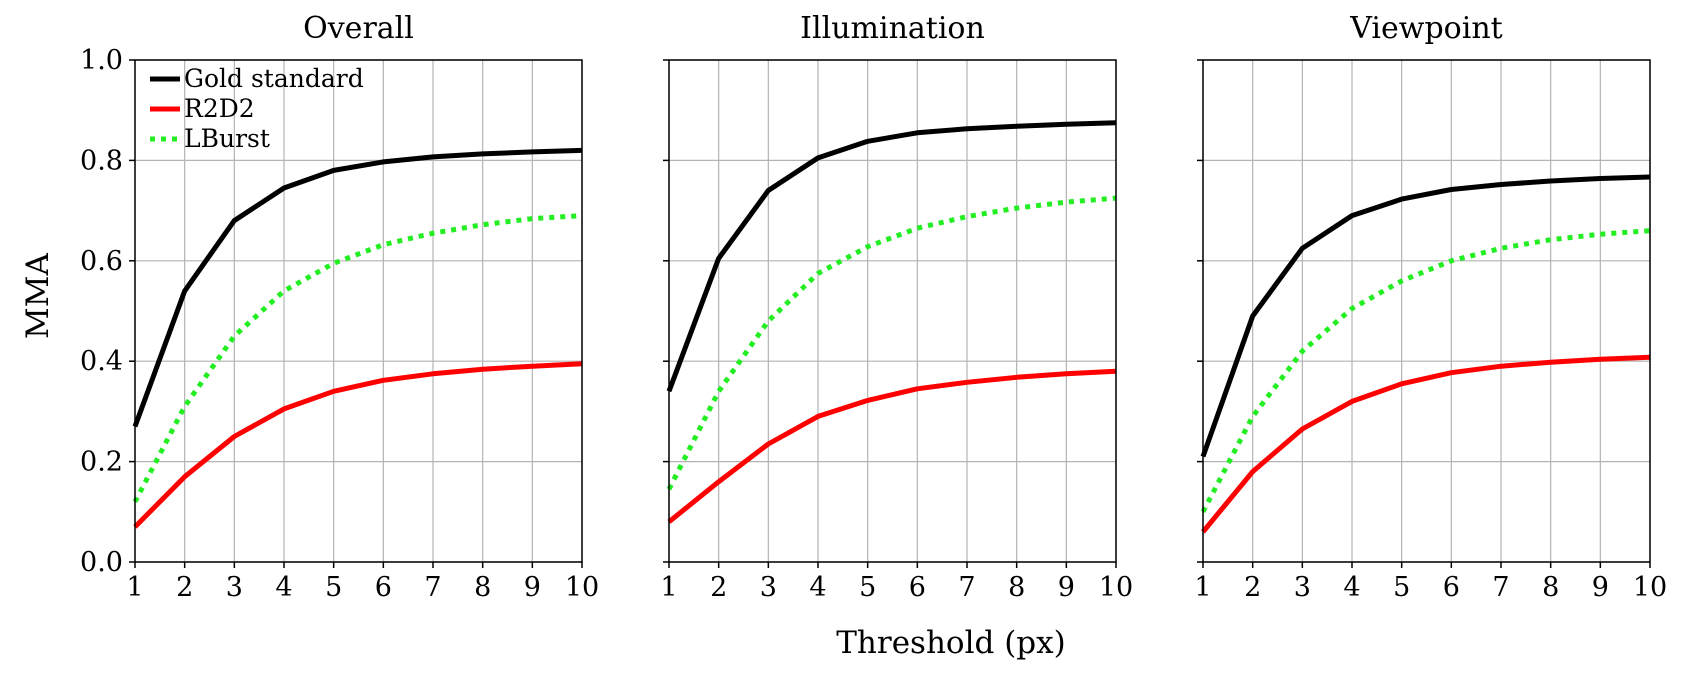  What do you see at coordinates (950, 643) in the screenshot?
I see `x-axis-label: Threshold (px)` at bounding box center [950, 643].